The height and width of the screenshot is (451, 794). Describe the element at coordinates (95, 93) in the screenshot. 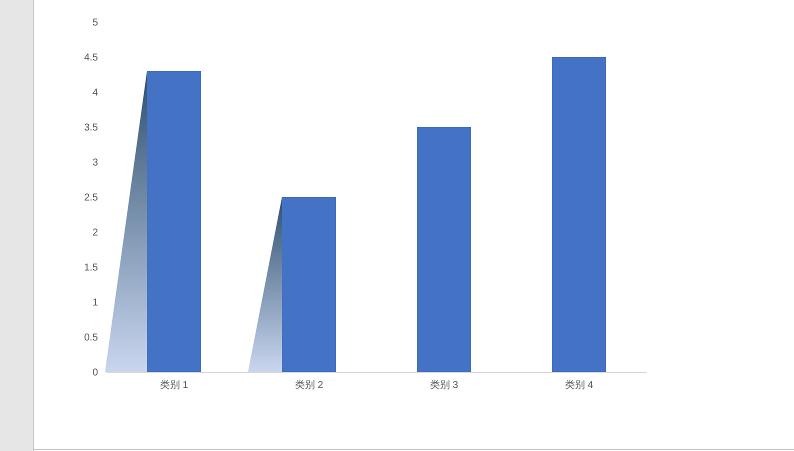

I see `y-tick-label: 4` at that location.